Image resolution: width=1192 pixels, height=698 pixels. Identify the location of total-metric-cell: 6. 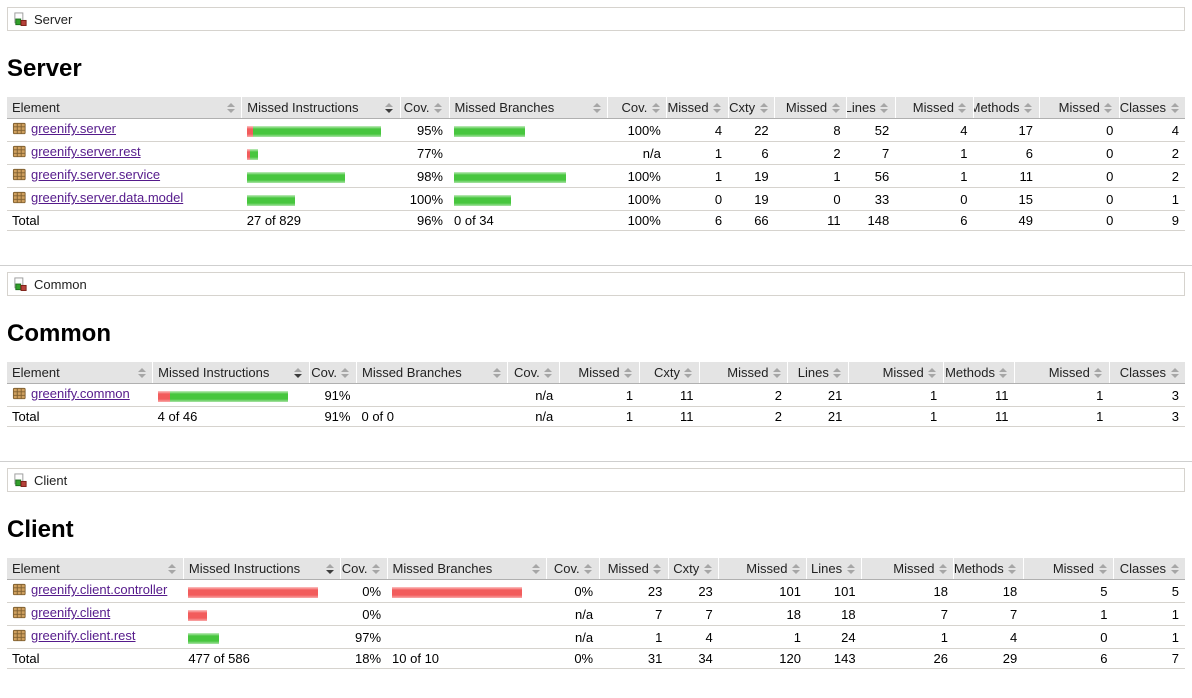
(934, 220).